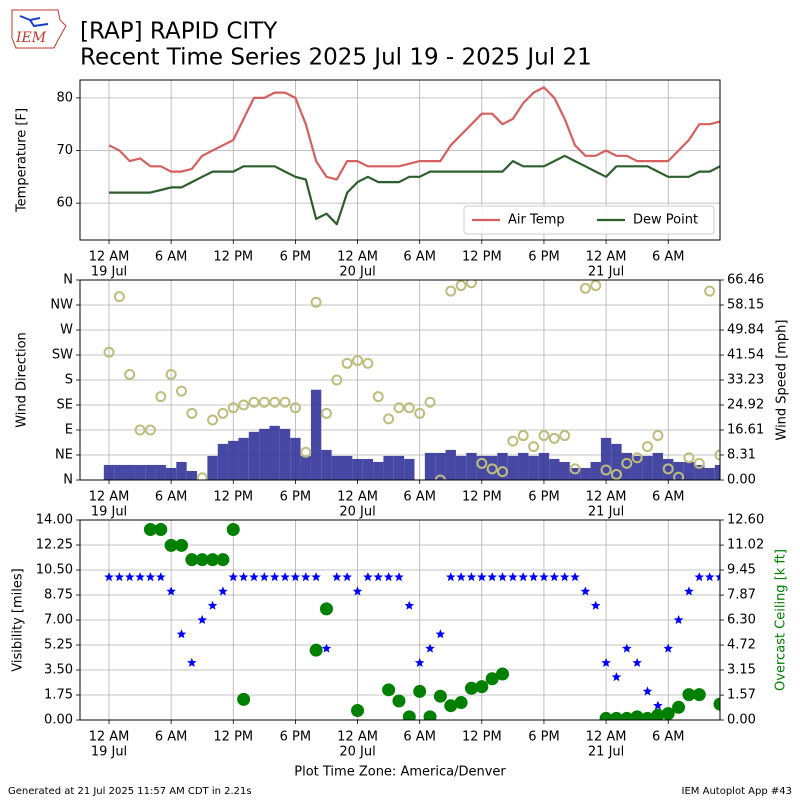 The width and height of the screenshot is (800, 800). I want to click on y-tick-label: NE, so click(64, 455).